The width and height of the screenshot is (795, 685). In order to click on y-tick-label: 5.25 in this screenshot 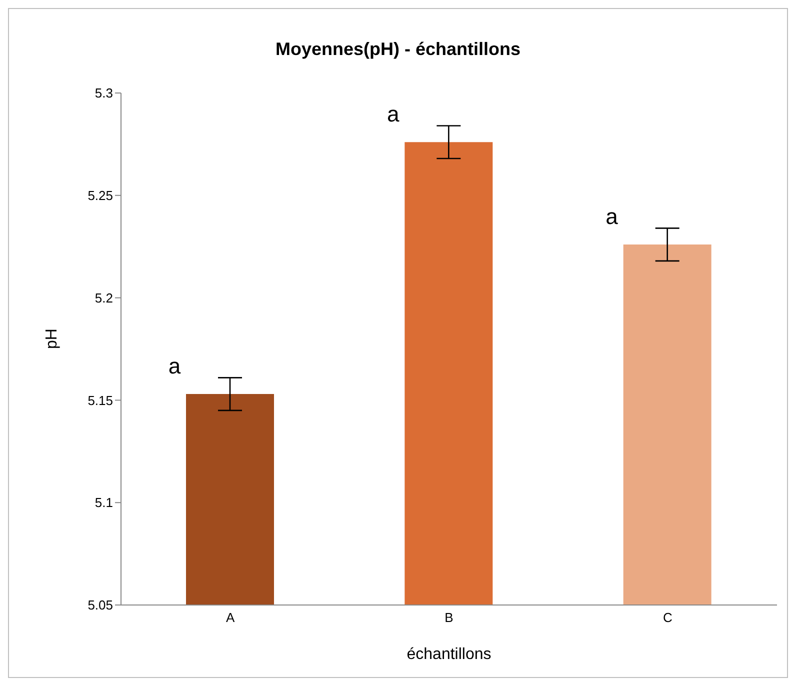, I will do `click(100, 196)`.